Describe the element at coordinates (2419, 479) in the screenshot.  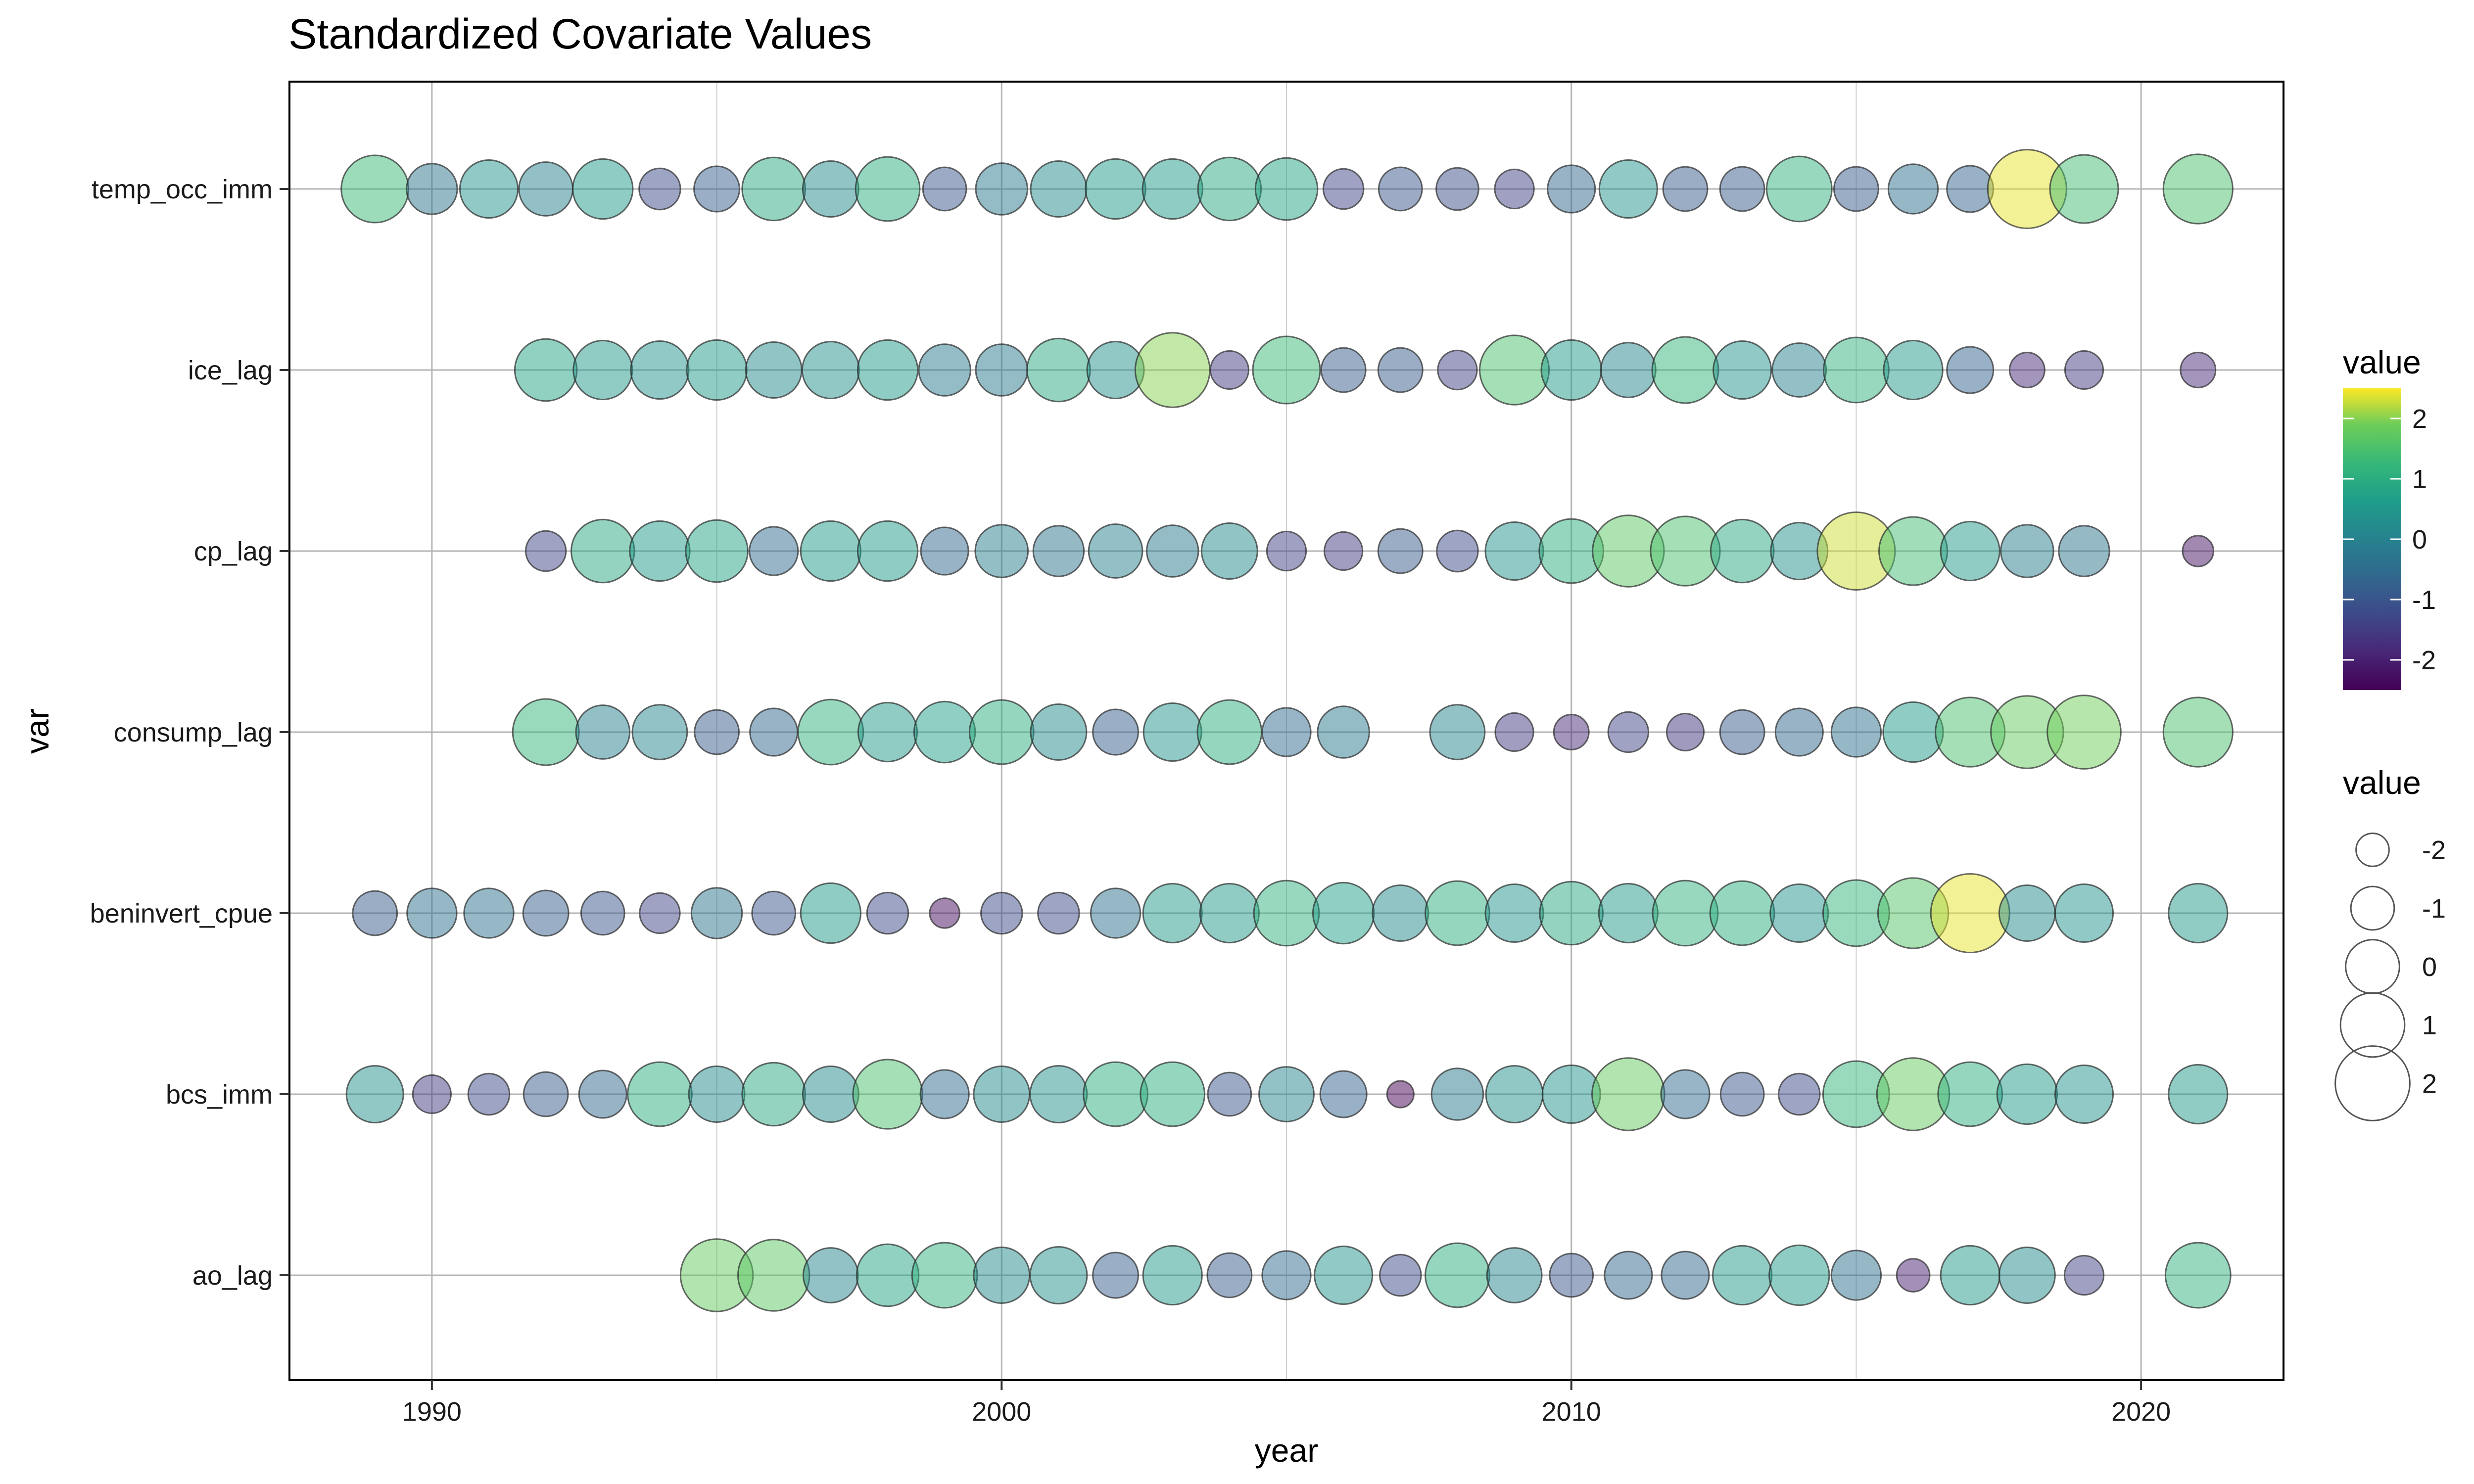
I see `color-legend-label: 1` at that location.